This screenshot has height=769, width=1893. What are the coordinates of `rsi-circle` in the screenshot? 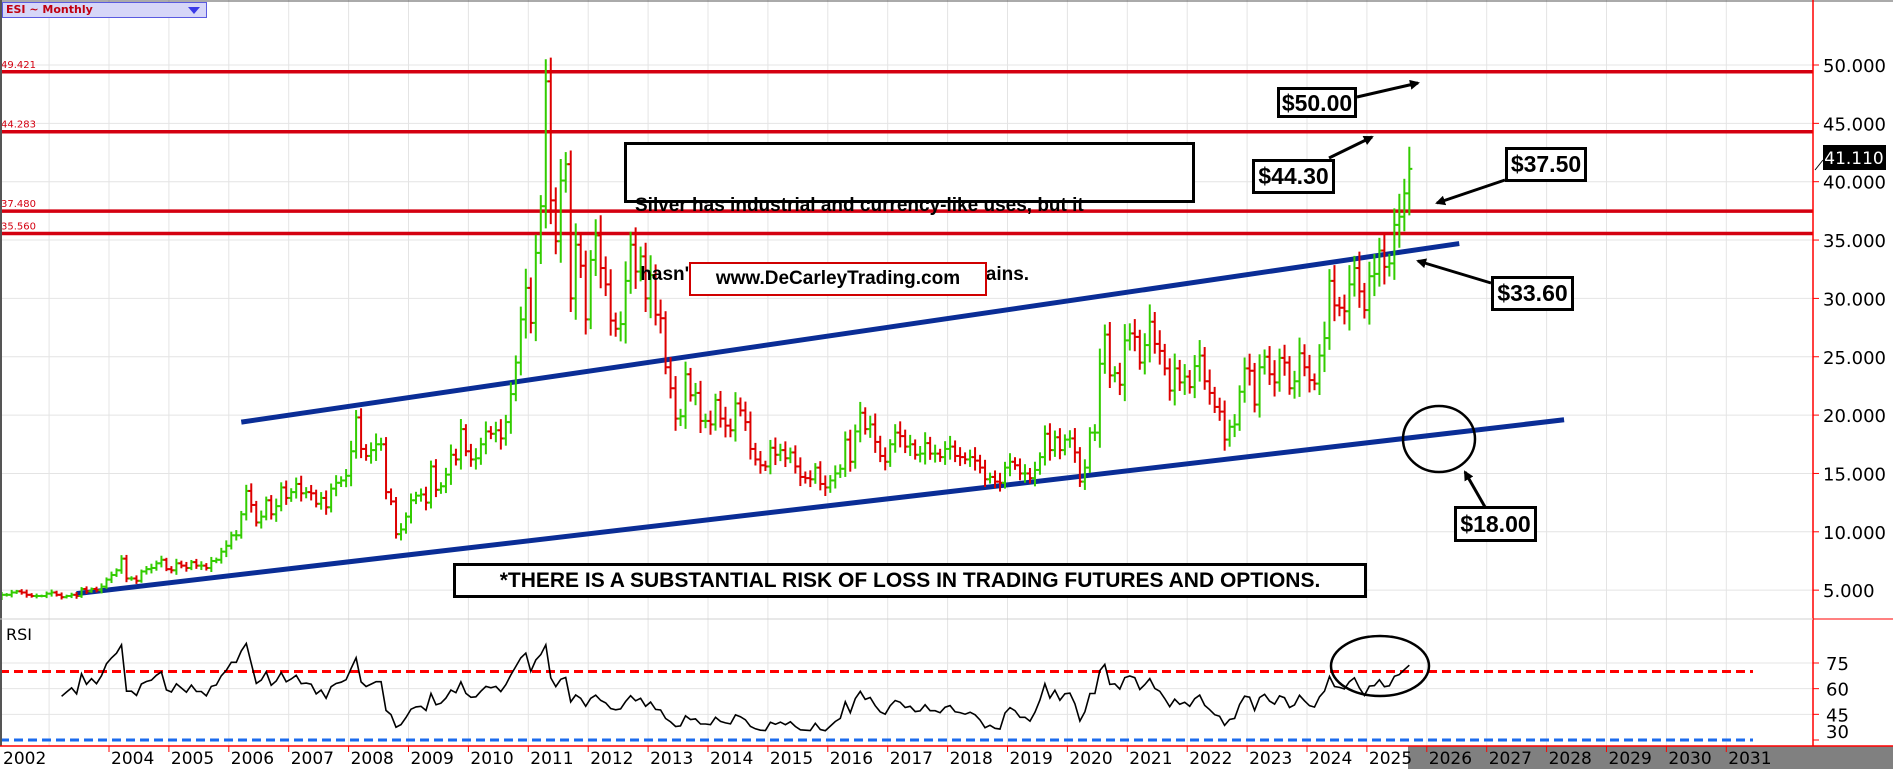 It's located at (1380, 666).